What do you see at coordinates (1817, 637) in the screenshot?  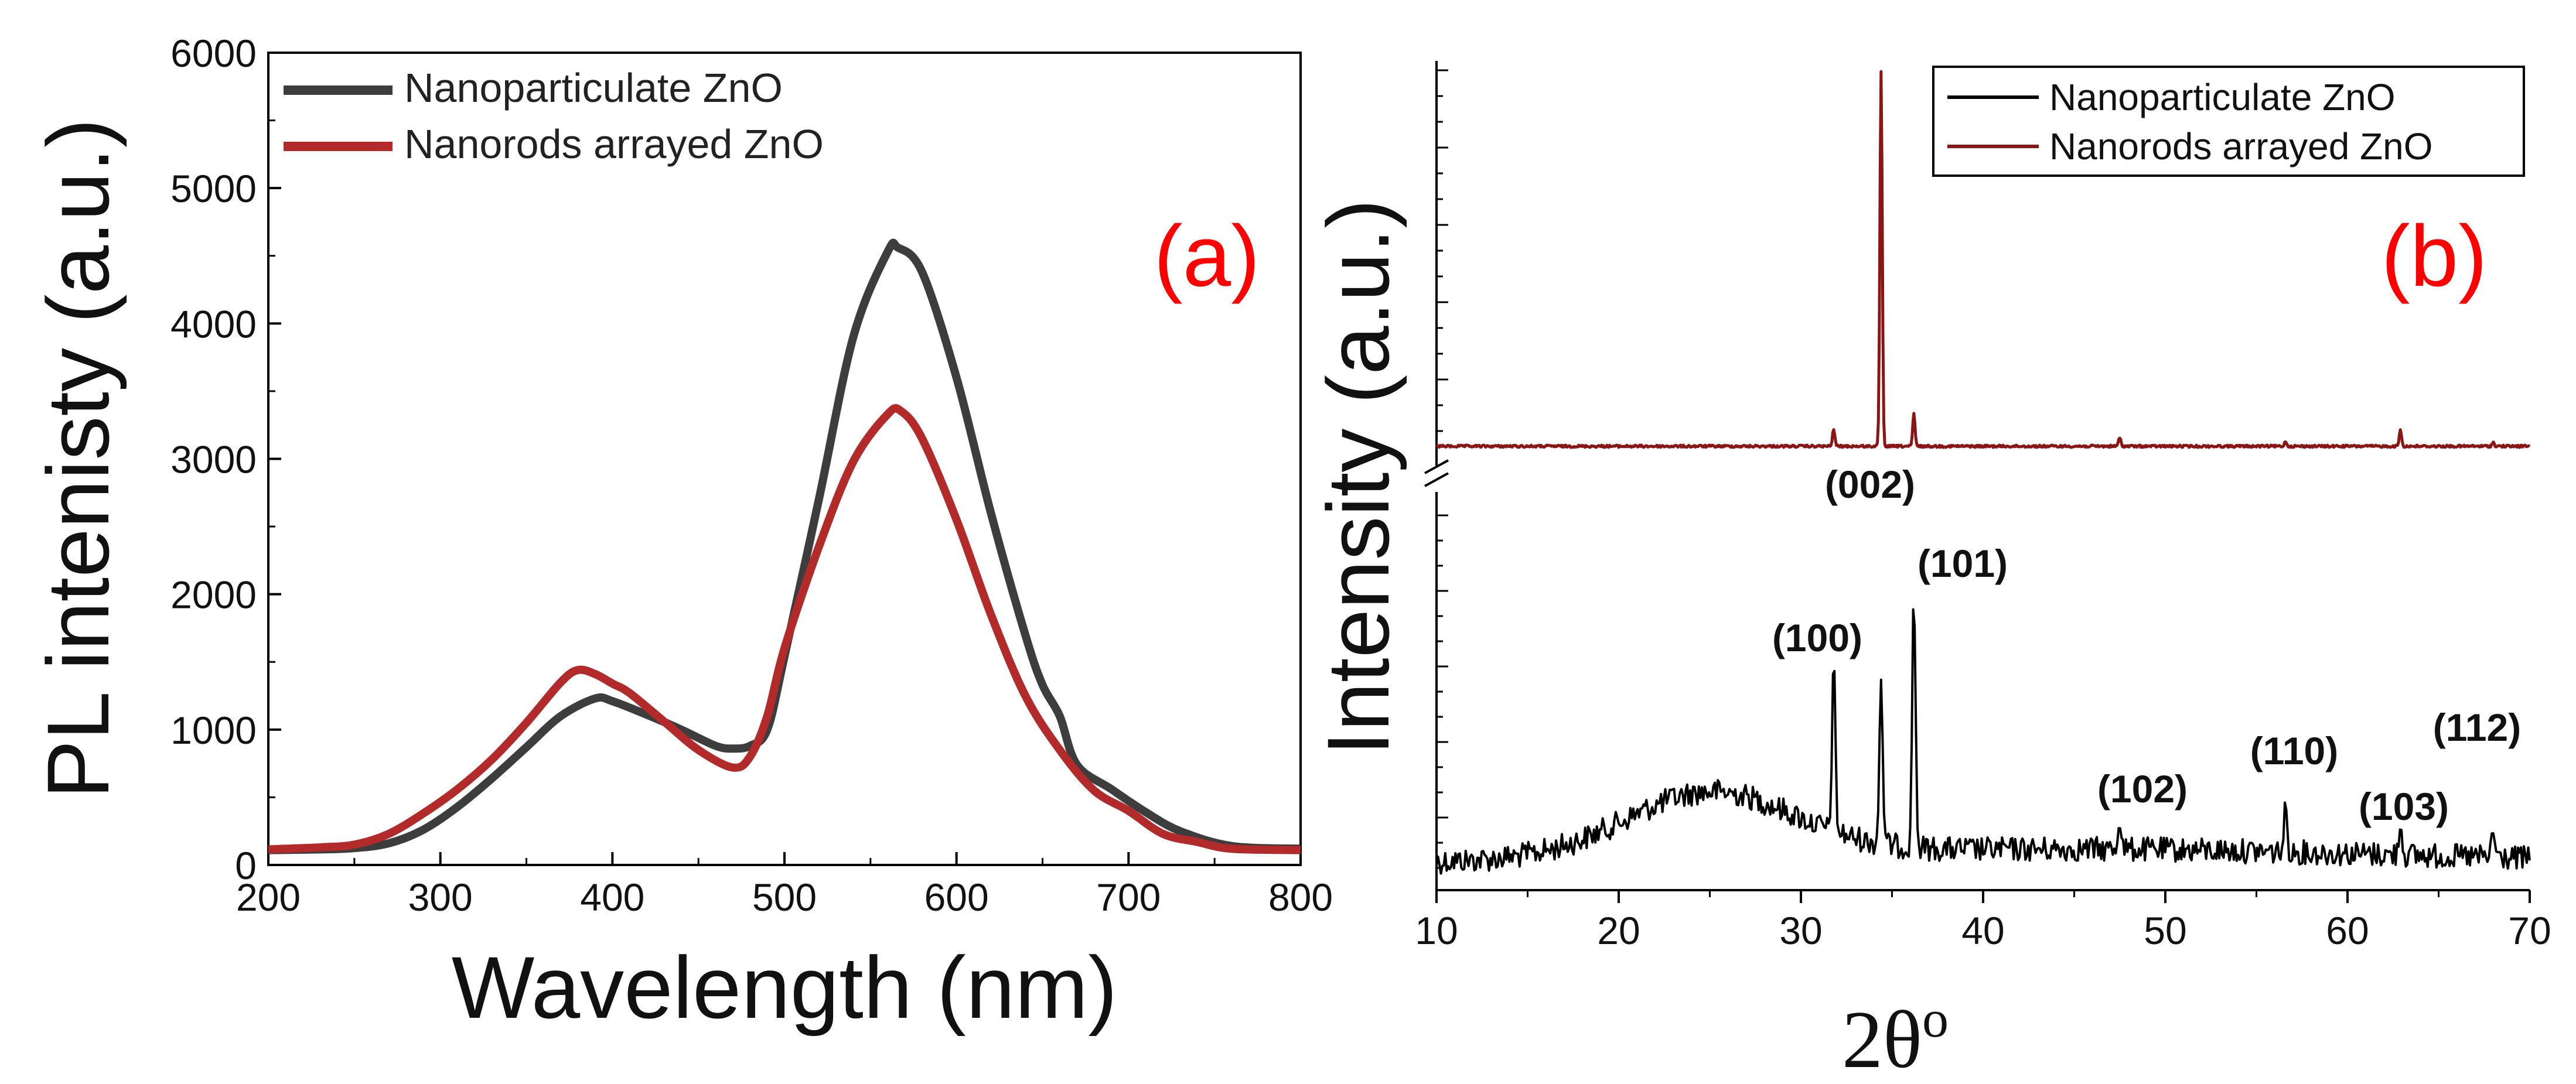 I see `peak-label-100: (100)` at bounding box center [1817, 637].